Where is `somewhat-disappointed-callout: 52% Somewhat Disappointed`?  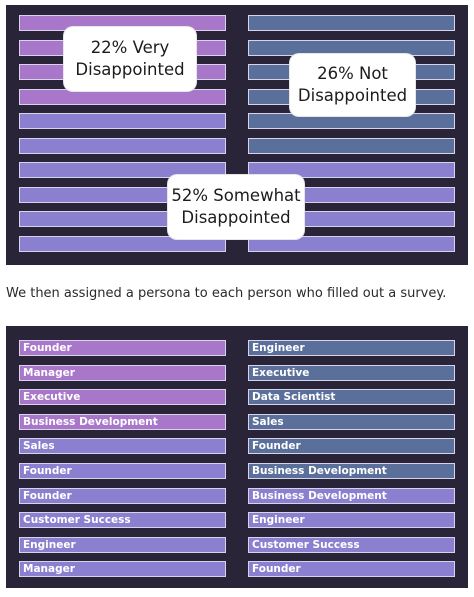
somewhat-disappointed-callout: 52% Somewhat Disappointed is located at coordinates (236, 207).